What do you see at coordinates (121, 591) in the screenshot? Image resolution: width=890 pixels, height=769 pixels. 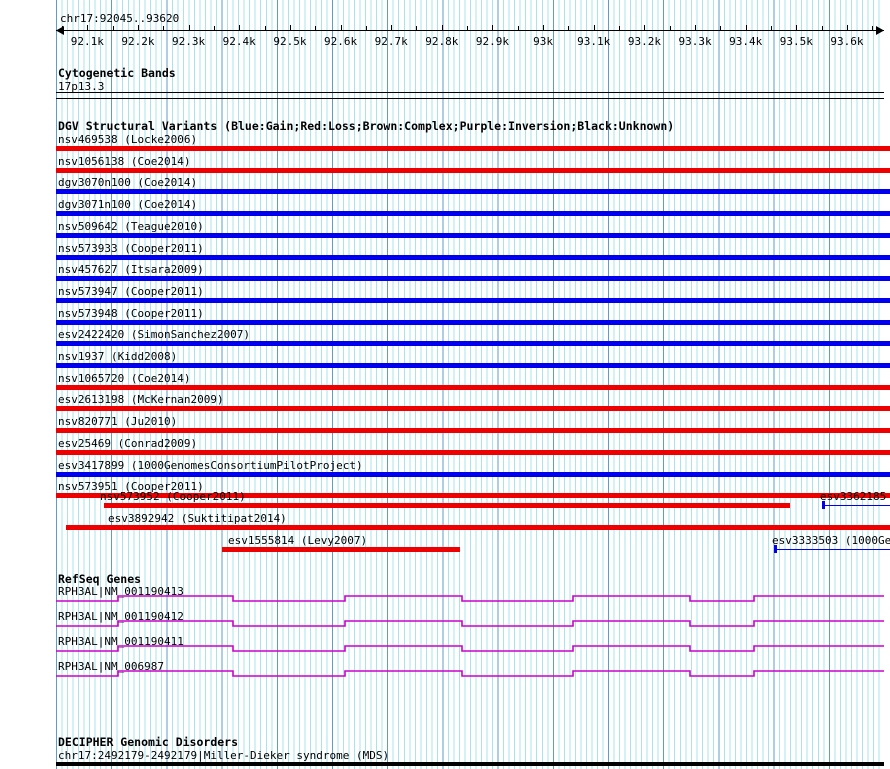 I see `refseq-gene-label: RPH3AL|NM_001190413` at bounding box center [121, 591].